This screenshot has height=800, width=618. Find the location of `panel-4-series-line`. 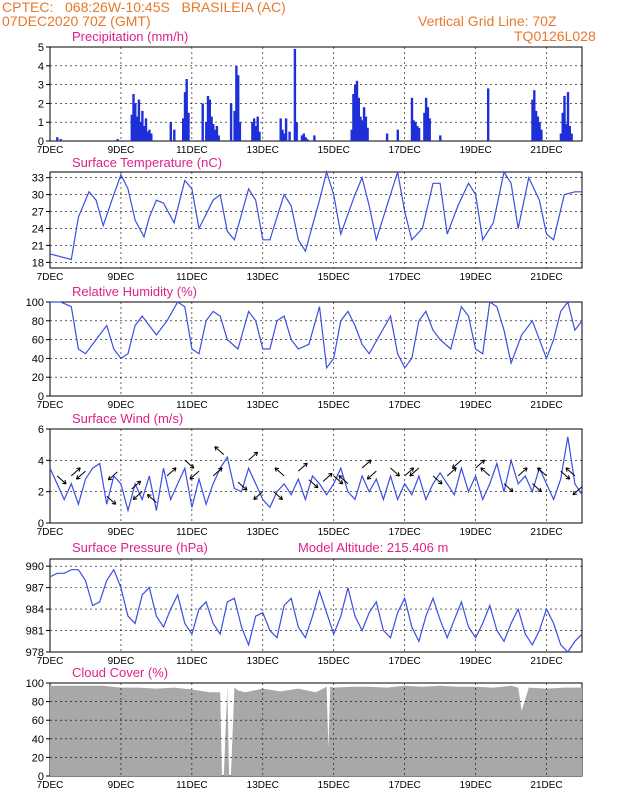

panel-4-series-line is located at coordinates (316, 610).